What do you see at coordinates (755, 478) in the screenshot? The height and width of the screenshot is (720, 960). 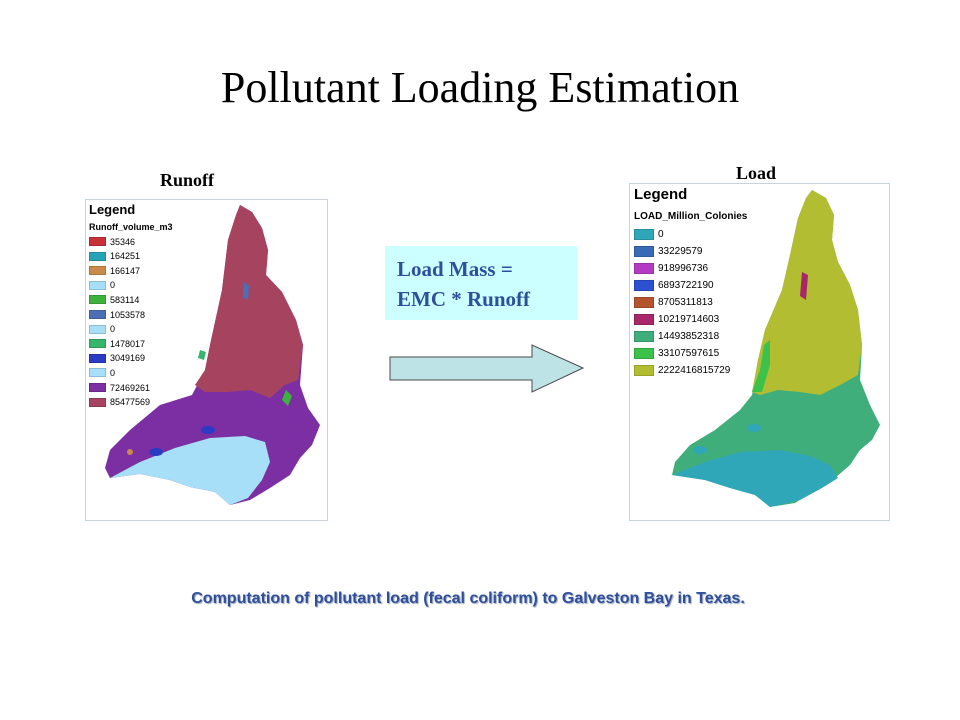 I see `load-region-teal` at bounding box center [755, 478].